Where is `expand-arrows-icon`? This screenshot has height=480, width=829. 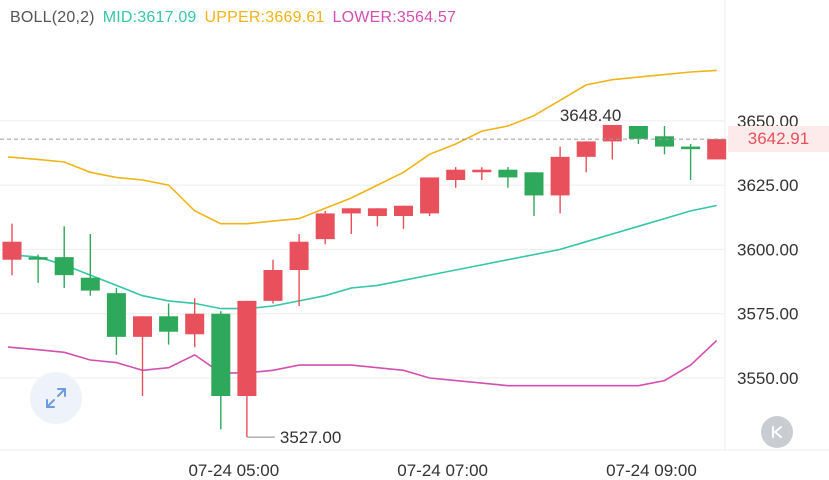
expand-arrows-icon is located at coordinates (56, 398).